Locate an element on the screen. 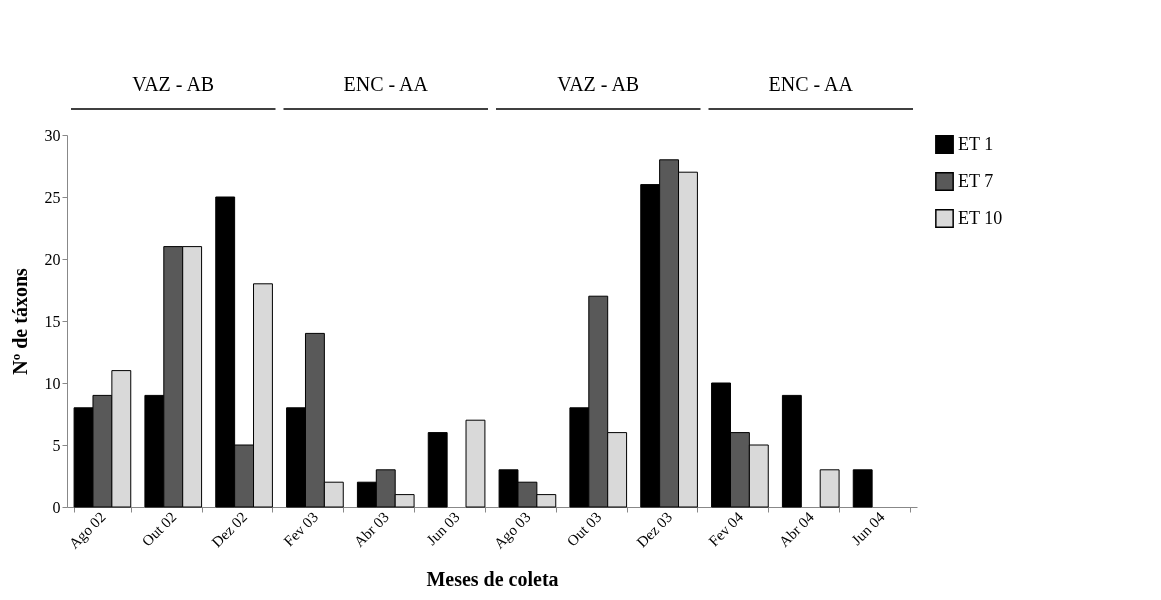  x-tick-label: Jun 03 is located at coordinates (443, 528).